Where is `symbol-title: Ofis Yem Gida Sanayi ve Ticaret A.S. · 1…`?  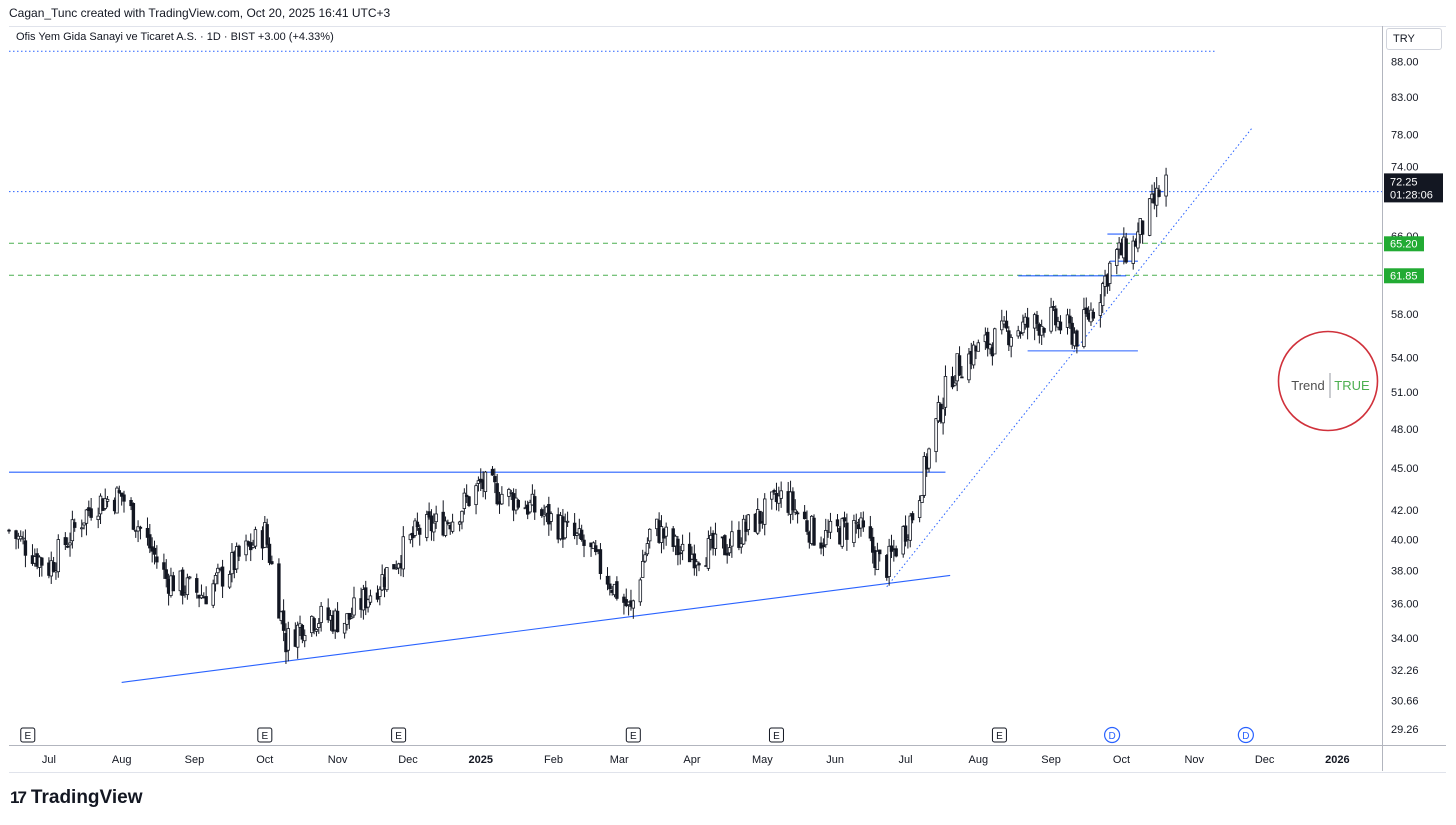
symbol-title: Ofis Yem Gida Sanayi ve Ticaret A.S. · 1… is located at coordinates (135, 37).